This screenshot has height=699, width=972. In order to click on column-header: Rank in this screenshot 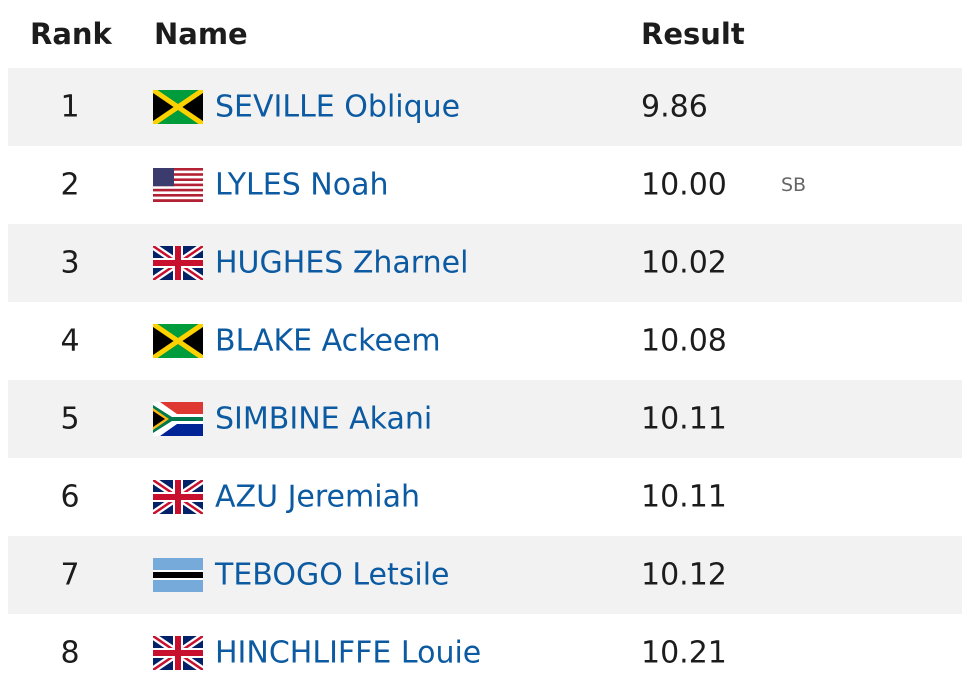, I will do `click(71, 34)`.